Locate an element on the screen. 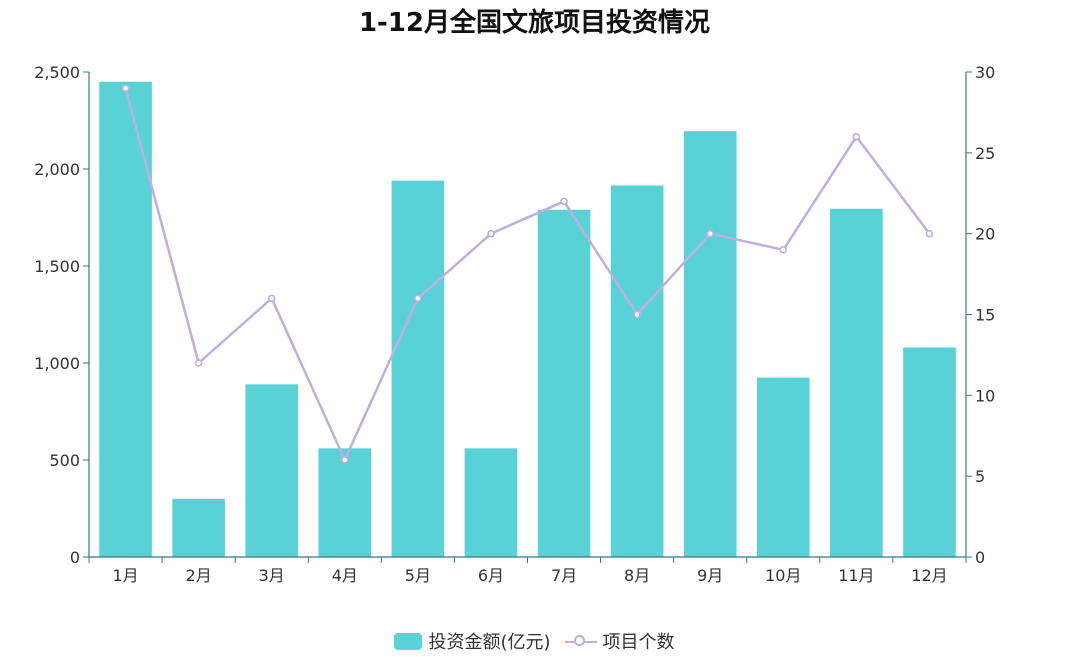 The height and width of the screenshot is (657, 1069). x-tick-label: 10月 is located at coordinates (783, 575).